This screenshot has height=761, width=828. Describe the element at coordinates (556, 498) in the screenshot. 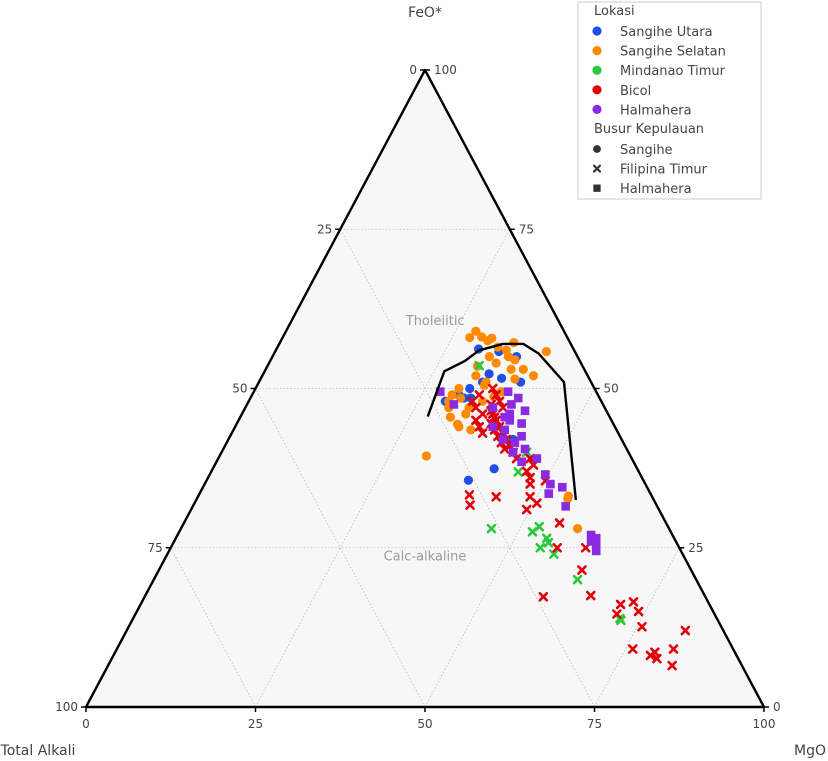

I see `data-points` at that location.